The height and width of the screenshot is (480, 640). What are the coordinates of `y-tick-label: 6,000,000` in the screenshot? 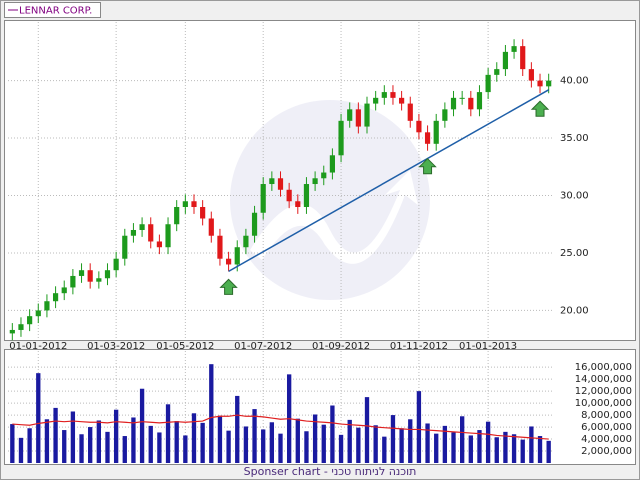 It's located at (606, 427).